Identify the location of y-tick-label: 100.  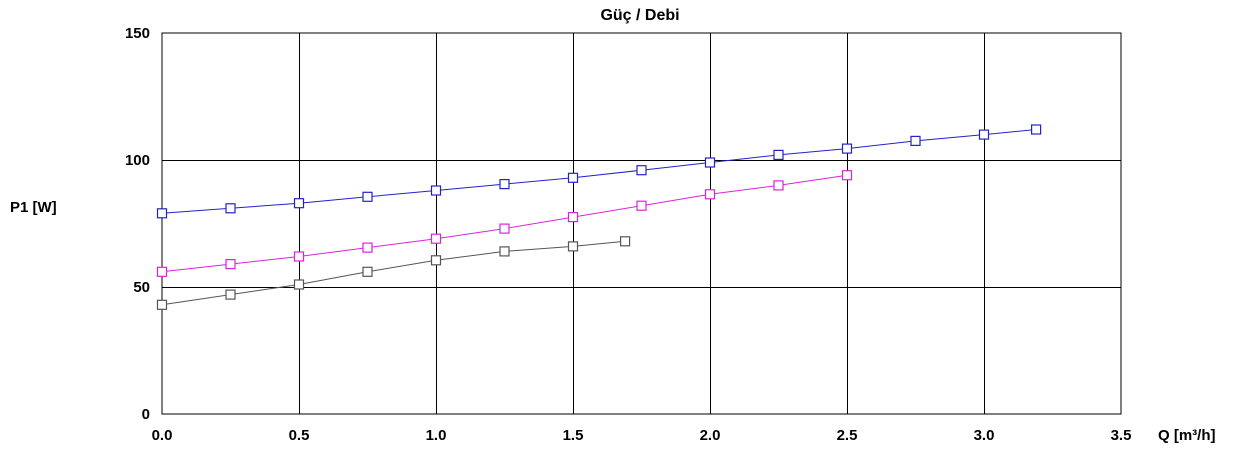
(137, 160).